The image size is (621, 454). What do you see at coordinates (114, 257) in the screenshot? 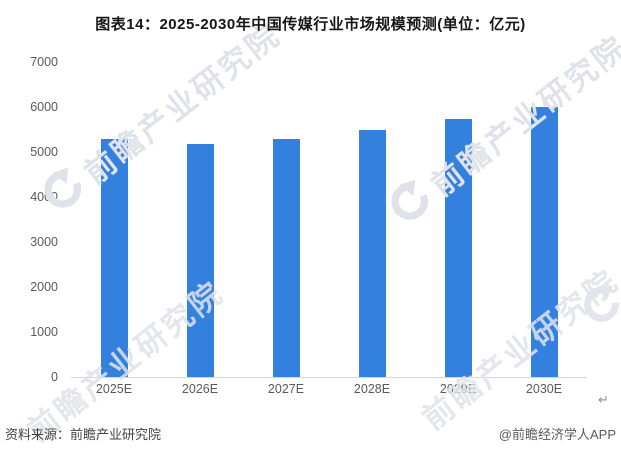
I see `bar-2025E` at bounding box center [114, 257].